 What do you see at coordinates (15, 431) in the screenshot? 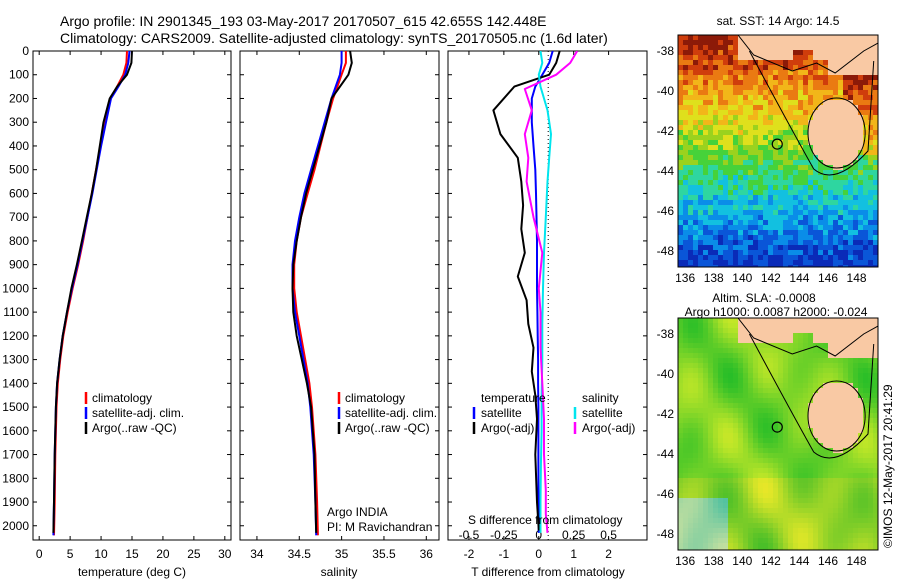
I see `y-tick-label: 1600` at bounding box center [15, 431].